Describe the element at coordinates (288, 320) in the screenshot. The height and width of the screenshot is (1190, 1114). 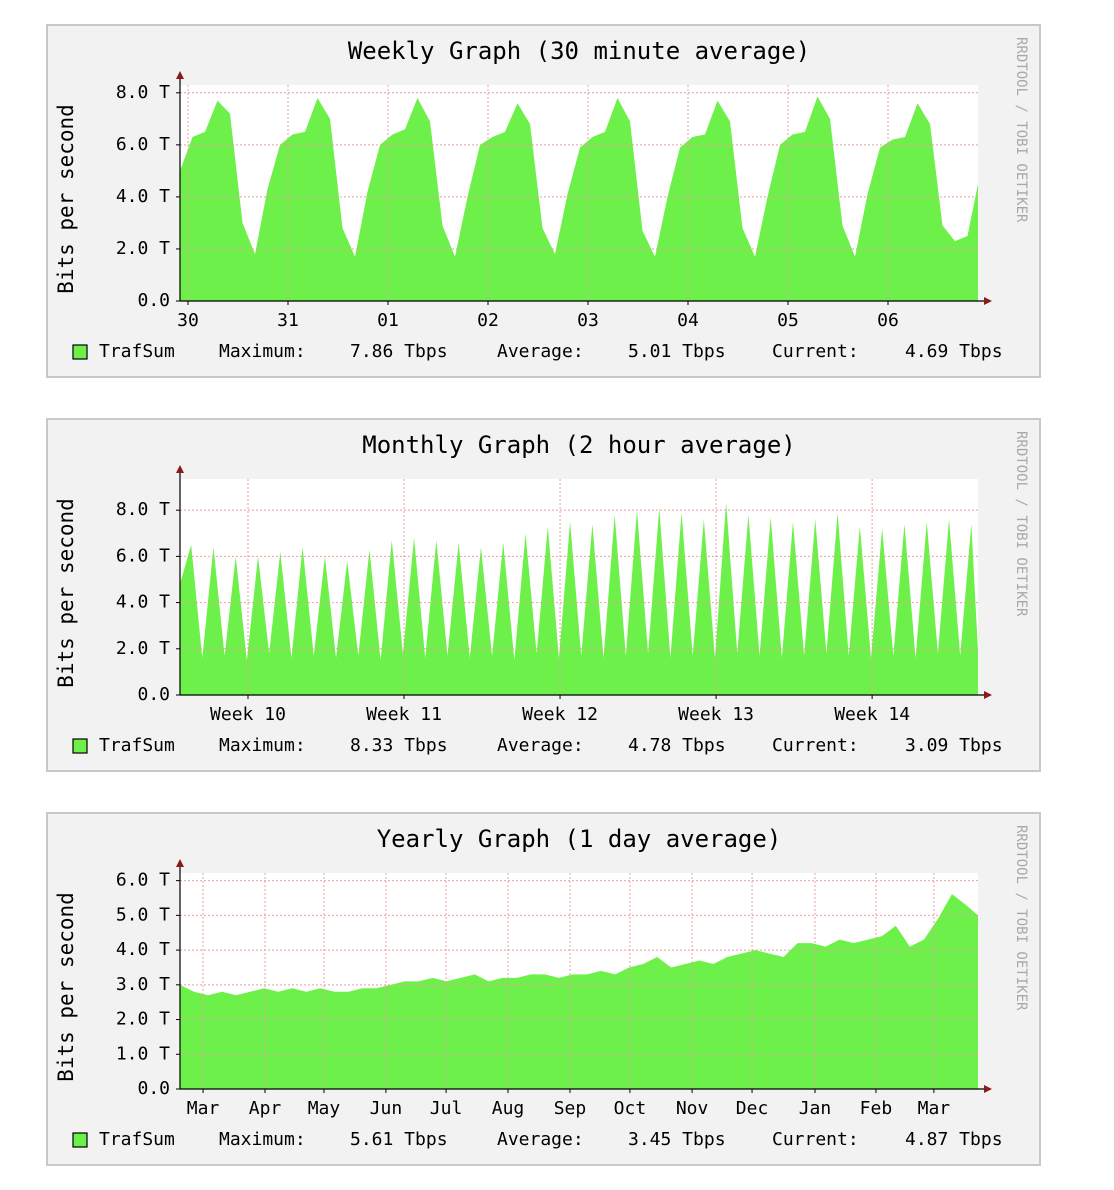
I see `x-tick-label: 31` at that location.